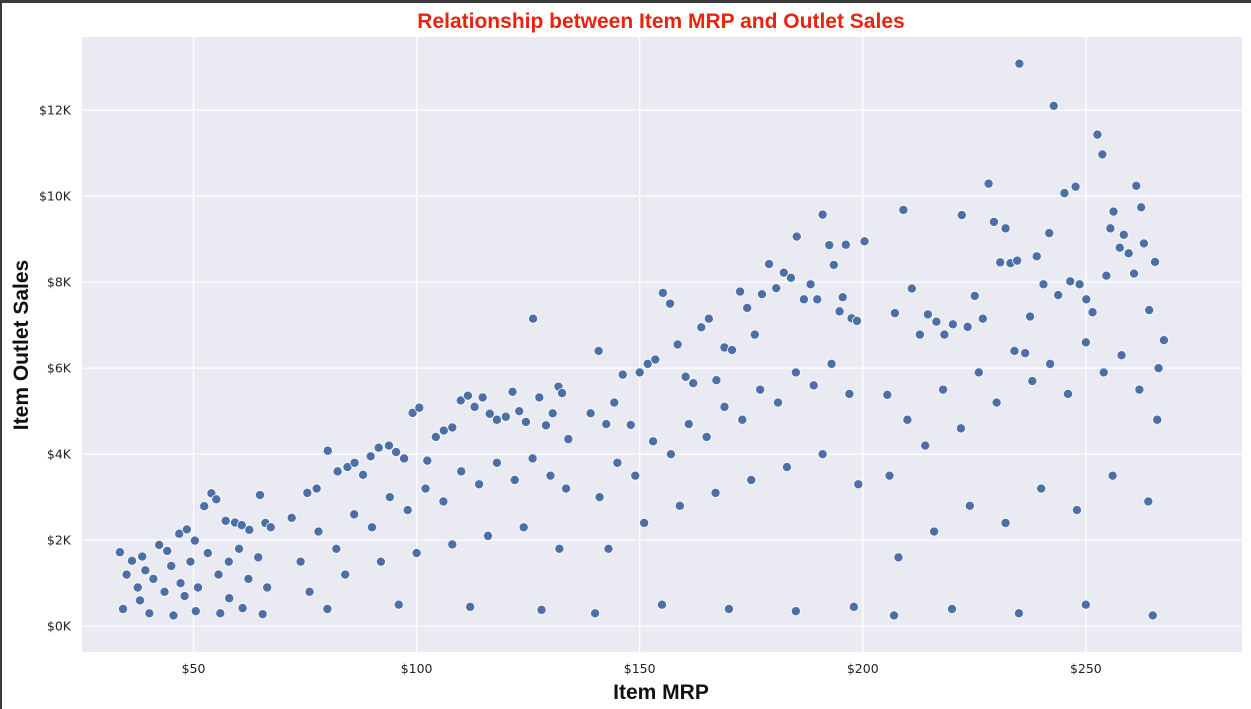  Describe the element at coordinates (55, 110) in the screenshot. I see `y-tick-label: $12K` at that location.